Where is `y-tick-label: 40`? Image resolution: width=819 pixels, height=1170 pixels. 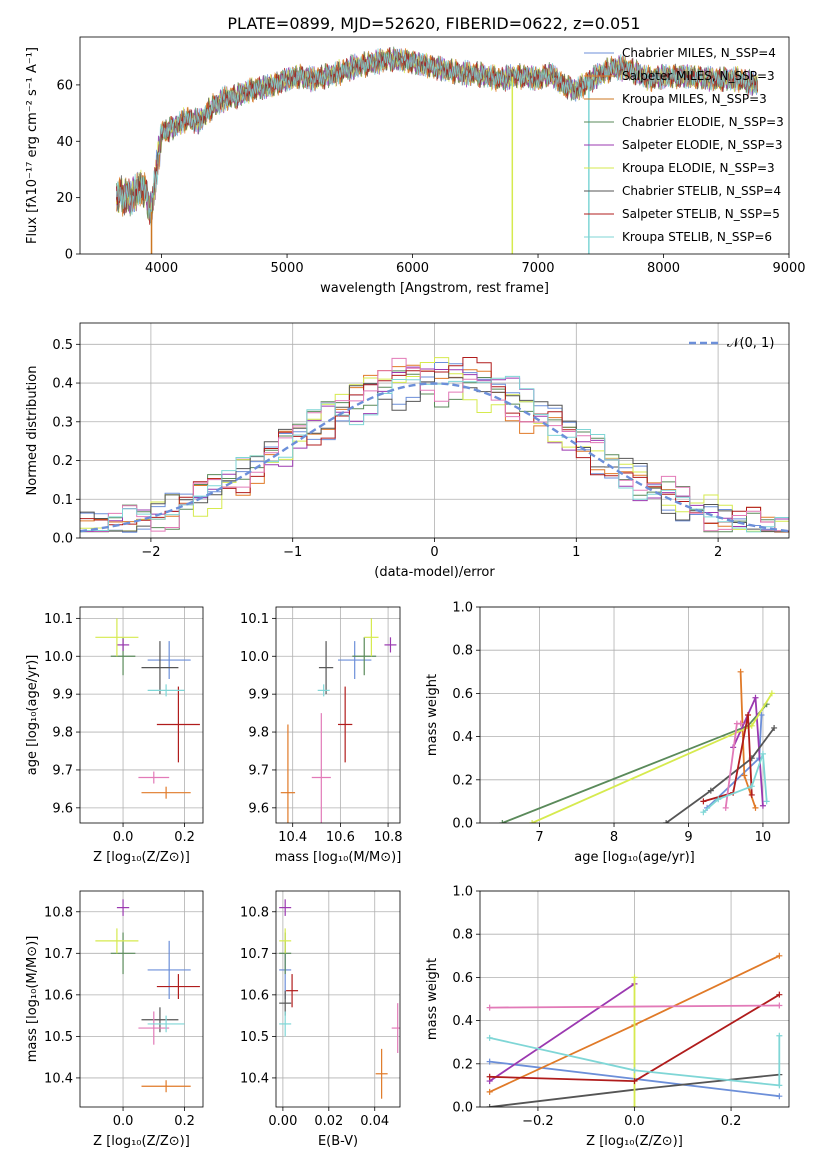
y-tick-label: 40 is located at coordinates (64, 142).